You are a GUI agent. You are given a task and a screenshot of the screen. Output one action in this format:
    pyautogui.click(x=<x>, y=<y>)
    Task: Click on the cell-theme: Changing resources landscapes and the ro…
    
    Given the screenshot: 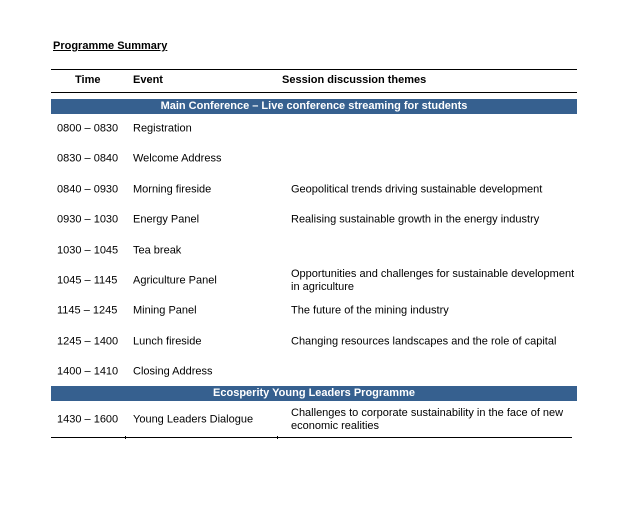 What is the action you would take?
    pyautogui.click(x=424, y=341)
    